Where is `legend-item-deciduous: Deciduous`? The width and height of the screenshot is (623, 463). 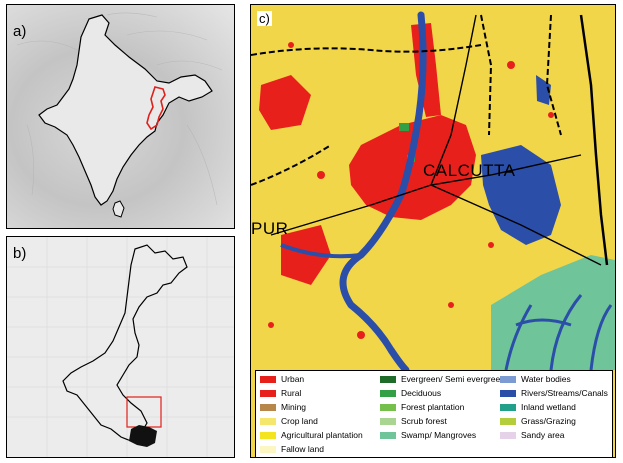 legend-item-deciduous: Deciduous is located at coordinates (410, 393).